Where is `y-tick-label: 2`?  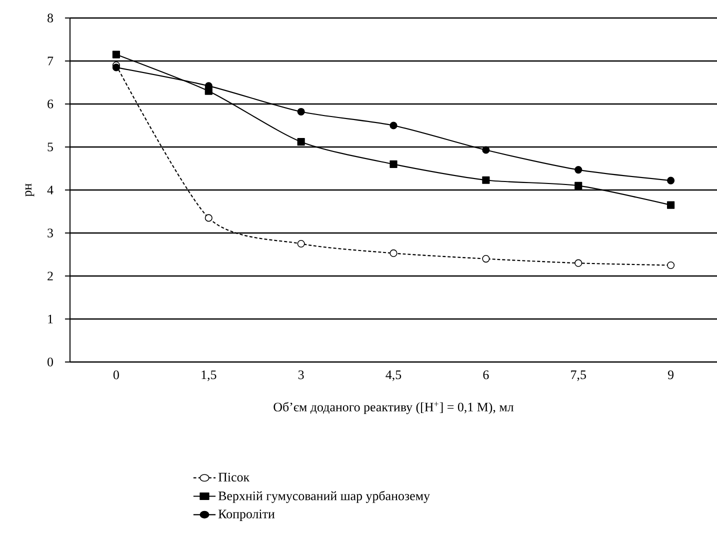 y-tick-label: 2 is located at coordinates (50, 276).